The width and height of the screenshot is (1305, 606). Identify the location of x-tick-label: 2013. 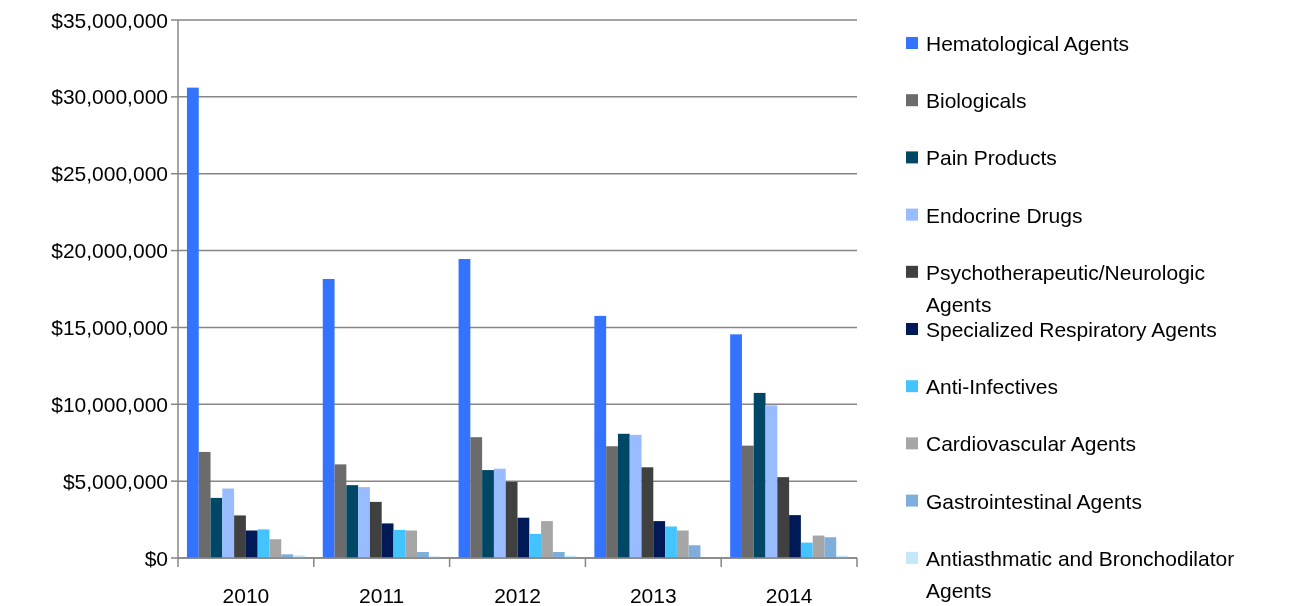
(653, 594).